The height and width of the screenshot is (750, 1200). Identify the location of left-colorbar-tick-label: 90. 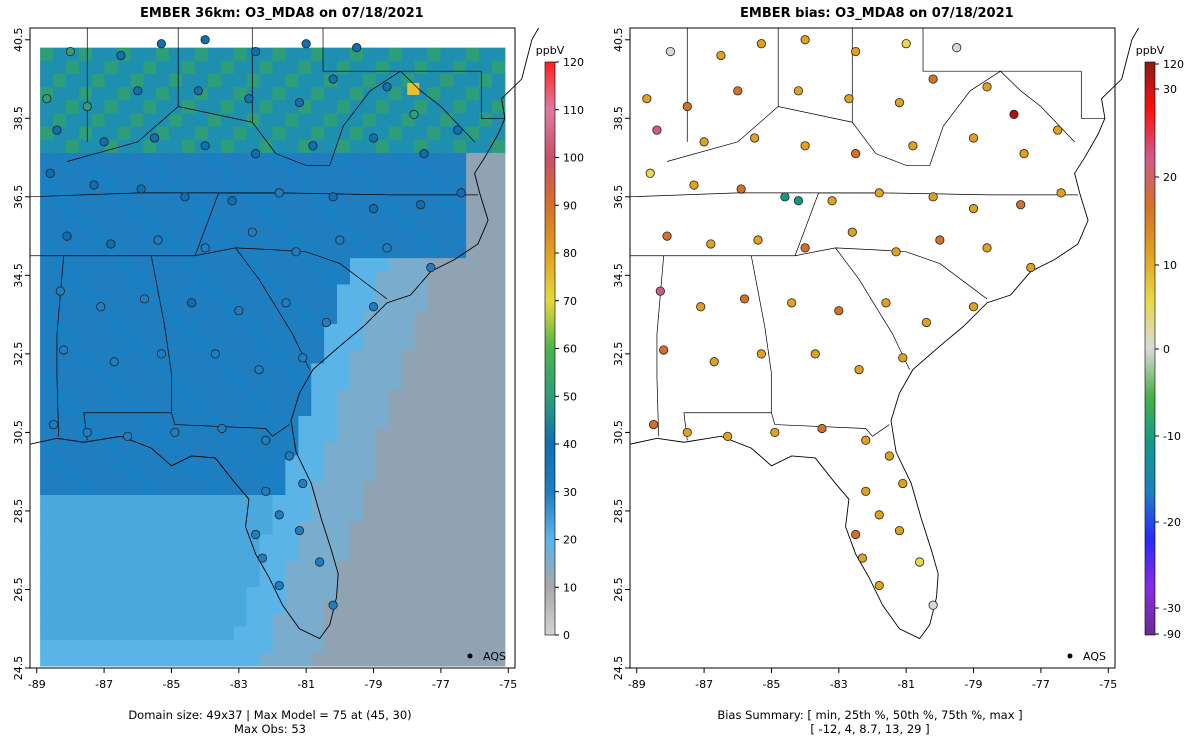
(570, 205).